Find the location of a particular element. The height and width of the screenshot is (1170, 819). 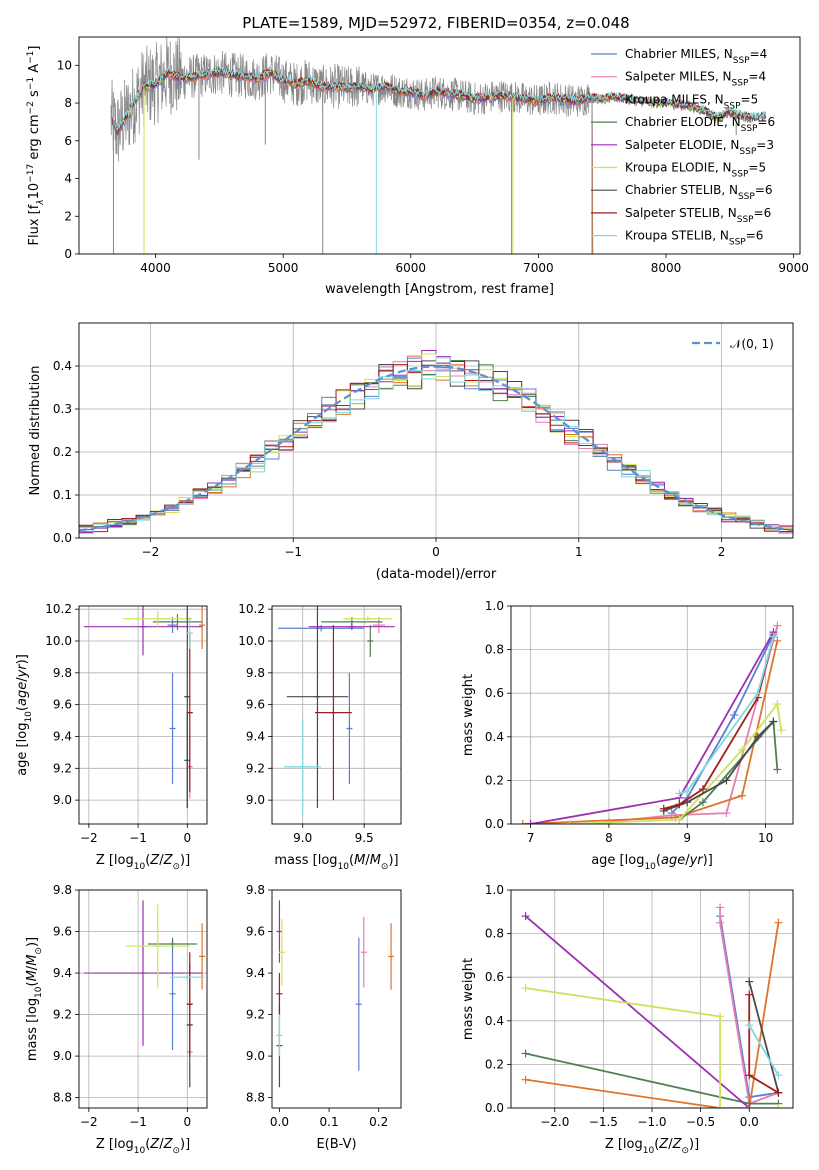

legend-label-chabrier_stelib: Chabrier STELIB, NSSP=6 is located at coordinates (699, 192).